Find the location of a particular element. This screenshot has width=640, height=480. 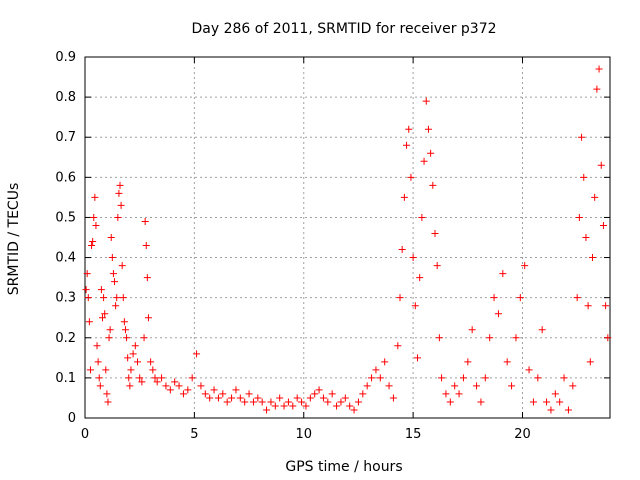

y-axis-label: SRMTID / TECUs is located at coordinates (14, 239).